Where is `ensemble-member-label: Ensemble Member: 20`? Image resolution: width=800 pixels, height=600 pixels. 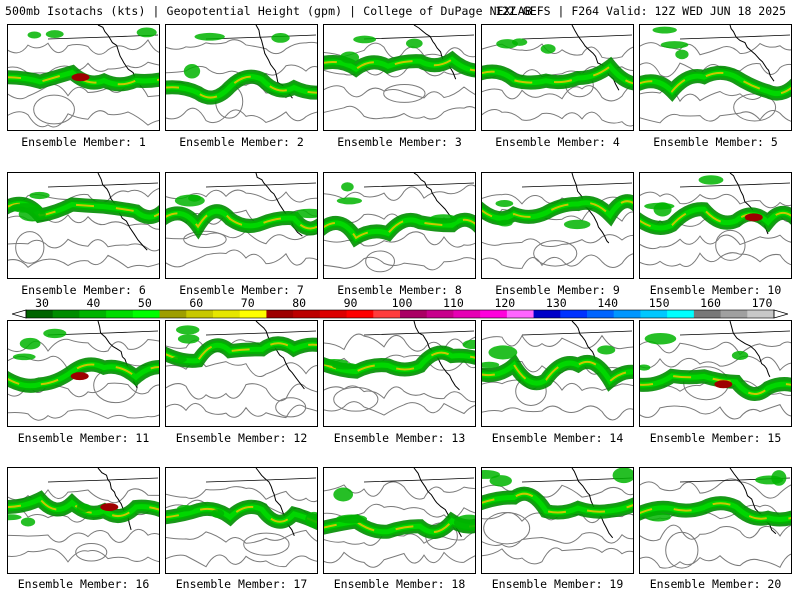
ensemble-member-label: Ensemble Member: 20 is located at coordinates (715, 584).